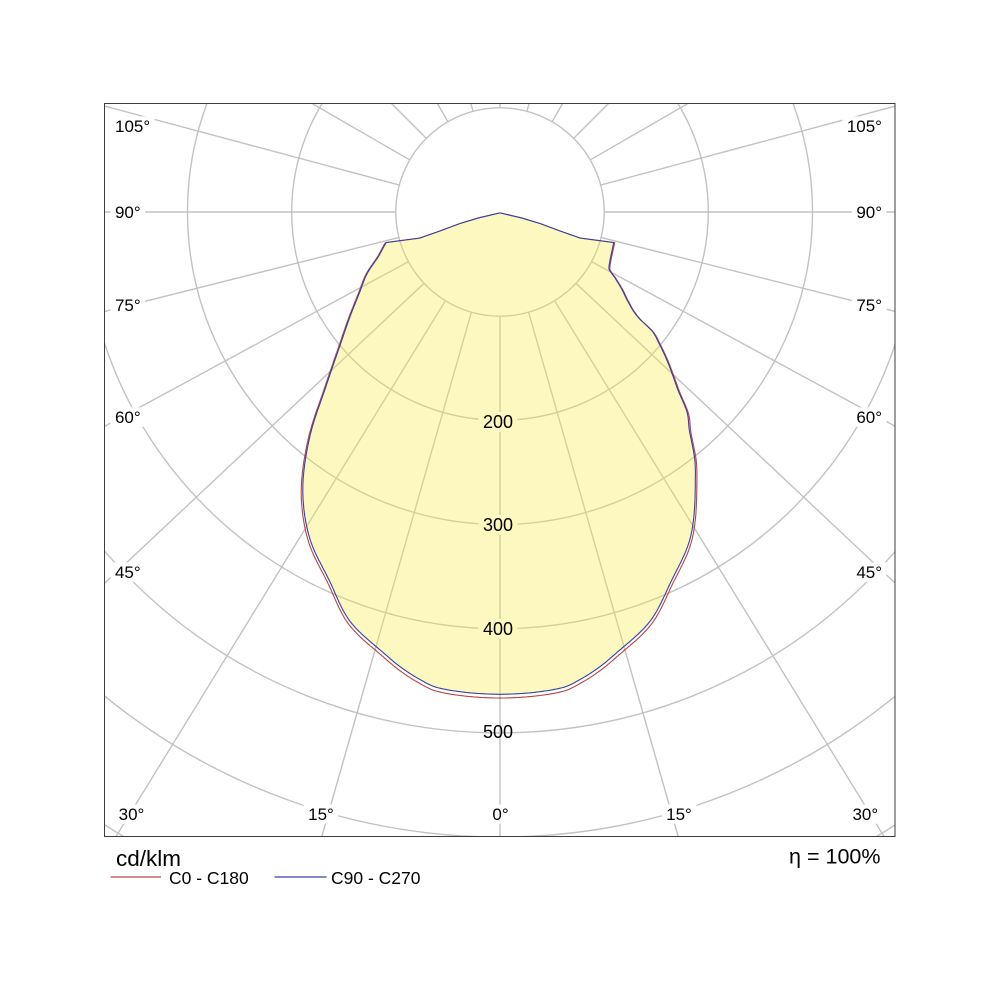 This screenshot has height=1000, width=1000. Describe the element at coordinates (148, 858) in the screenshot. I see `svg-text: cd/klm` at that location.